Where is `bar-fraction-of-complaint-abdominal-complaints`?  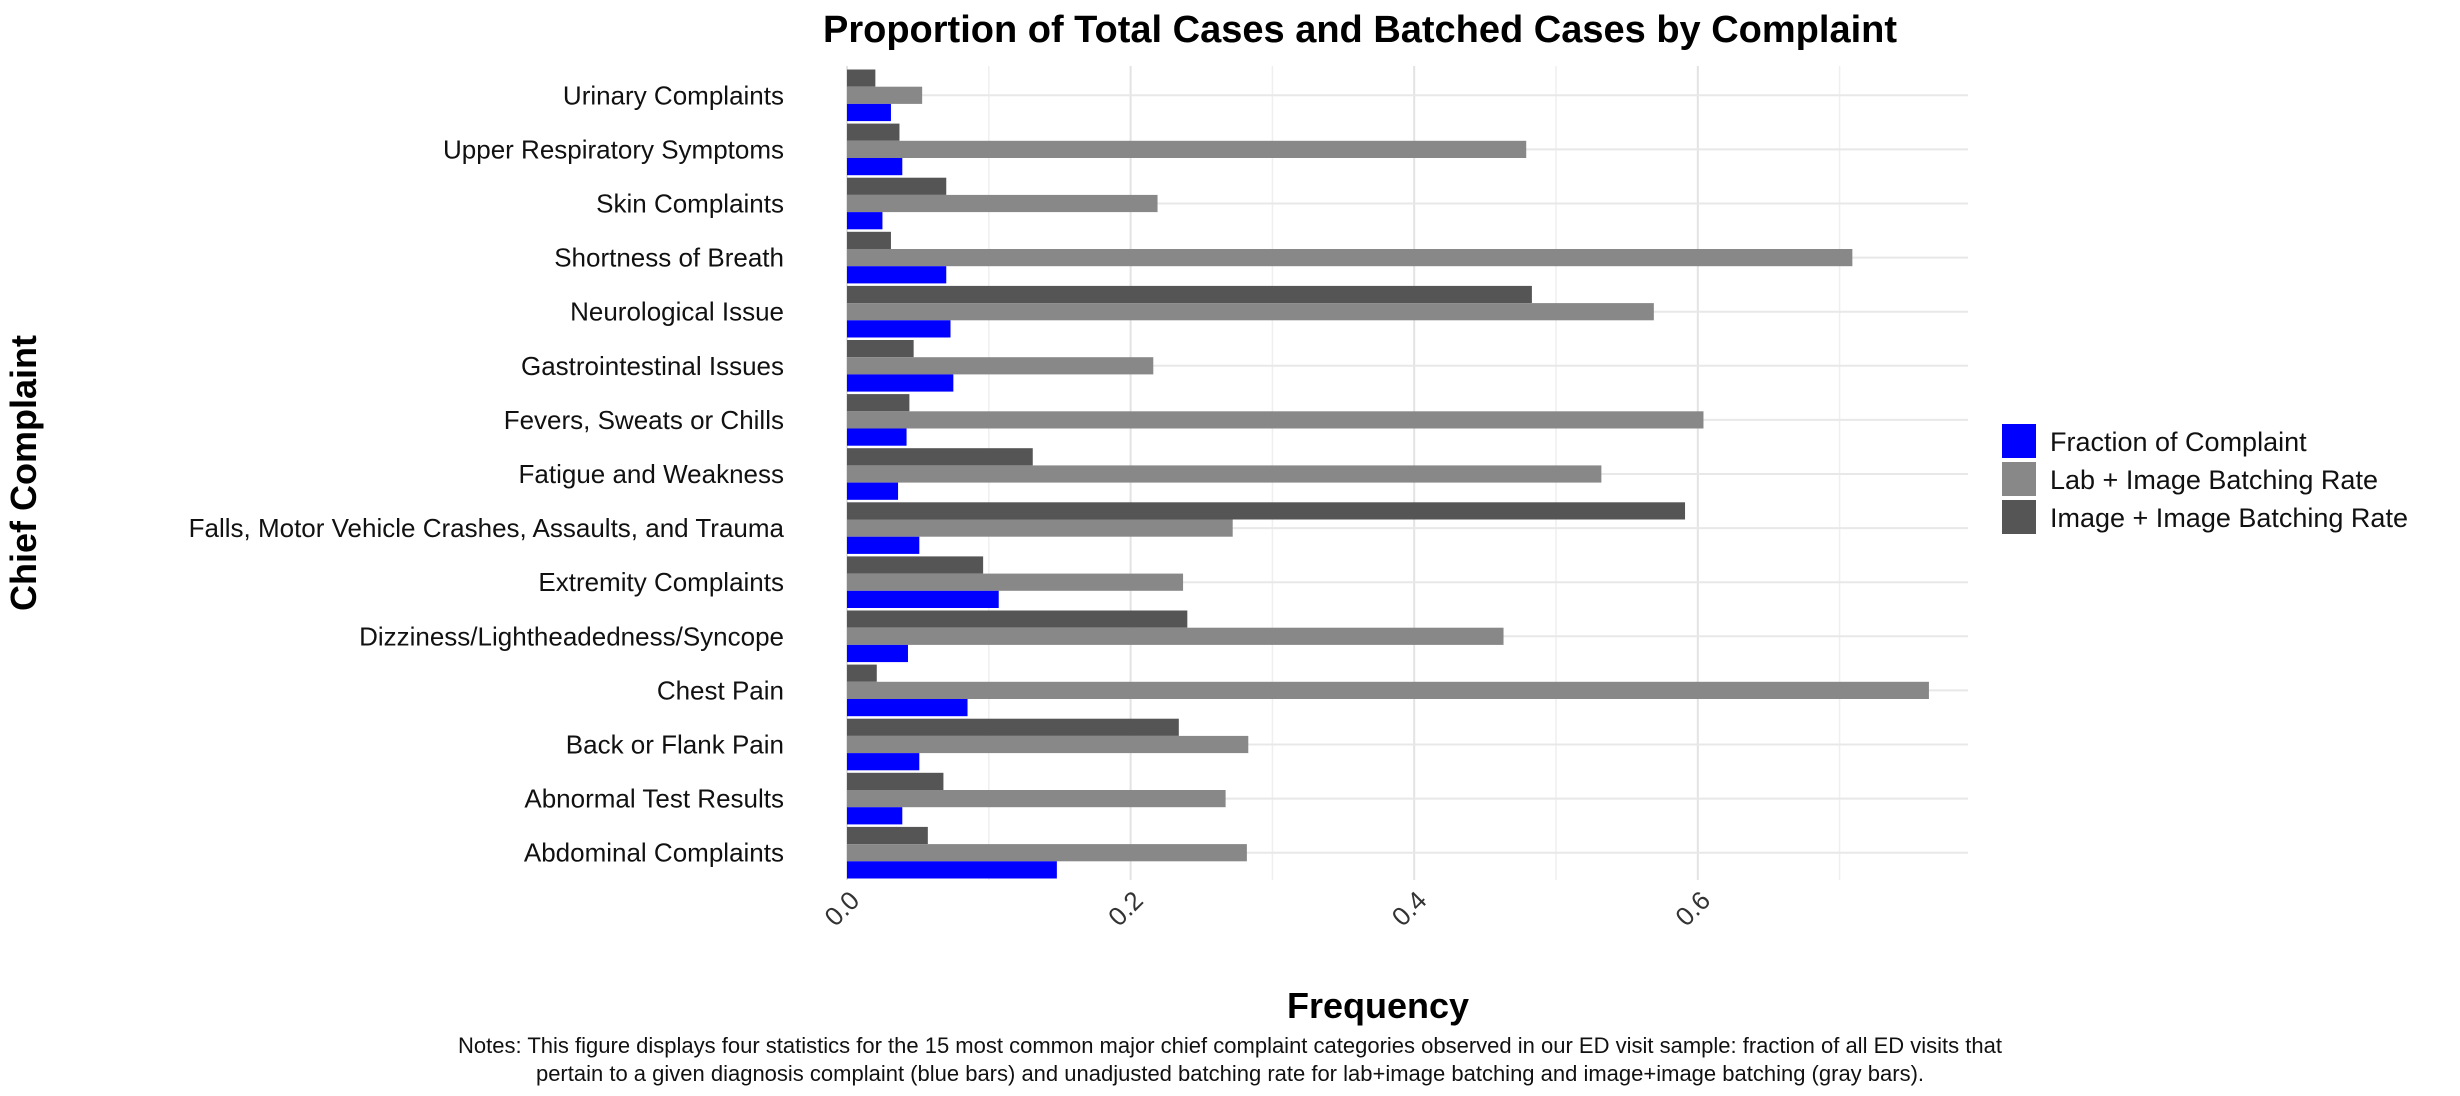
bar-fraction-of-complaint-abdominal-complaints is located at coordinates (952, 870).